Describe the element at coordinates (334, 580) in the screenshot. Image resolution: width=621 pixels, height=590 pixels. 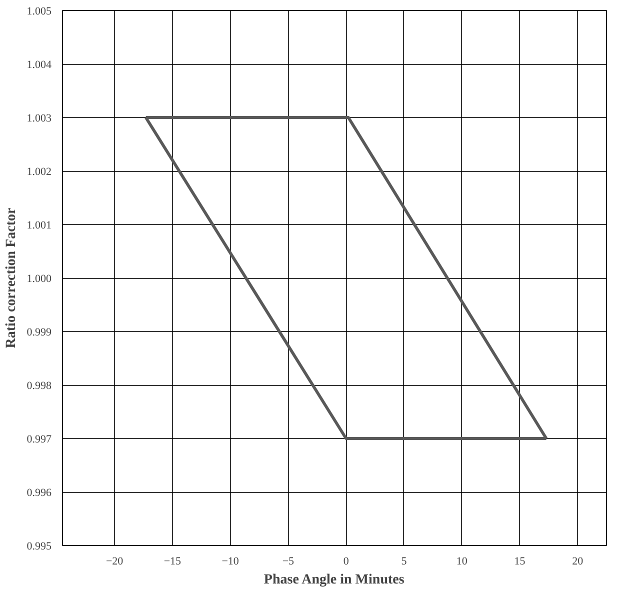
I see `x-axis-title: Phase Angle in Minutes` at that location.